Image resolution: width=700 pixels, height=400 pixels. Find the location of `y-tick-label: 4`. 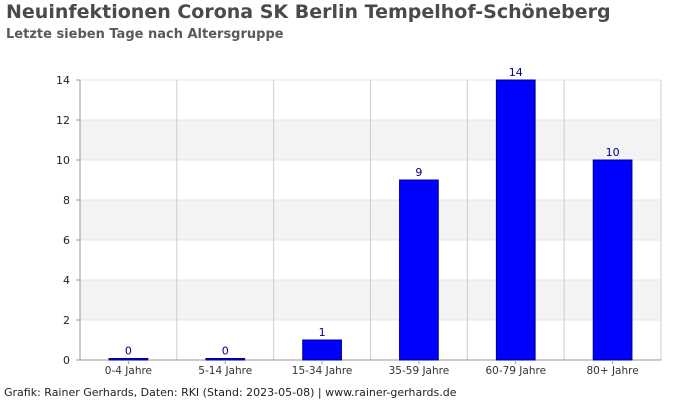

y-tick-label: 4 is located at coordinates (66, 280).